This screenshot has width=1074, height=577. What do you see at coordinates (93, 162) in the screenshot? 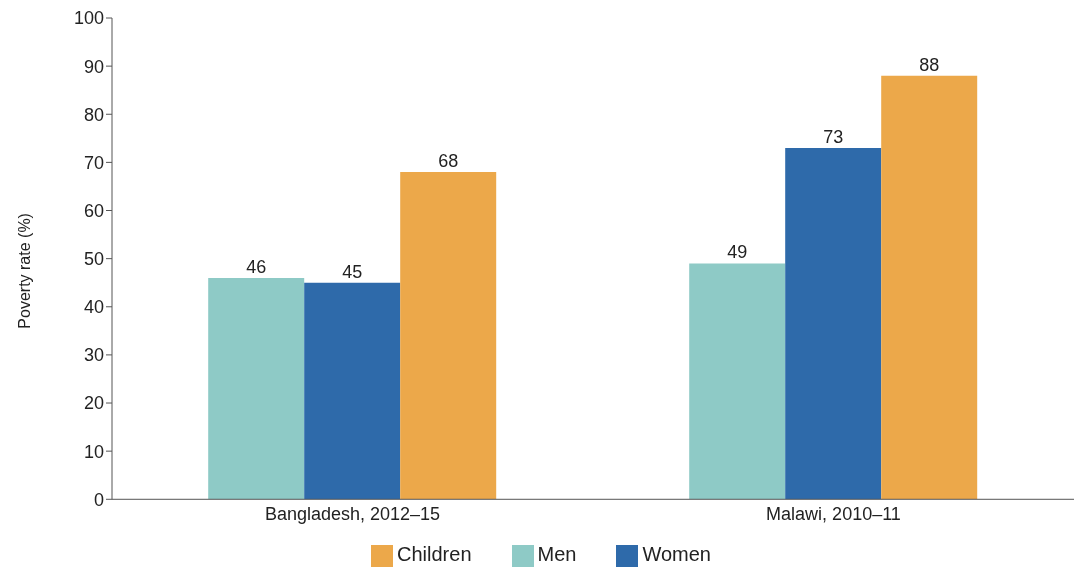
I see `y-tick-label: 70` at bounding box center [93, 162].